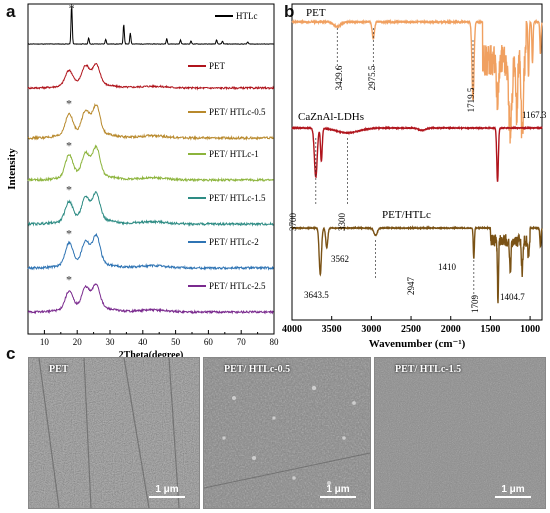 The height and width of the screenshot is (513, 550). What do you see at coordinates (475, 304) in the screenshot?
I see `band-annotation: 1709` at bounding box center [475, 304].